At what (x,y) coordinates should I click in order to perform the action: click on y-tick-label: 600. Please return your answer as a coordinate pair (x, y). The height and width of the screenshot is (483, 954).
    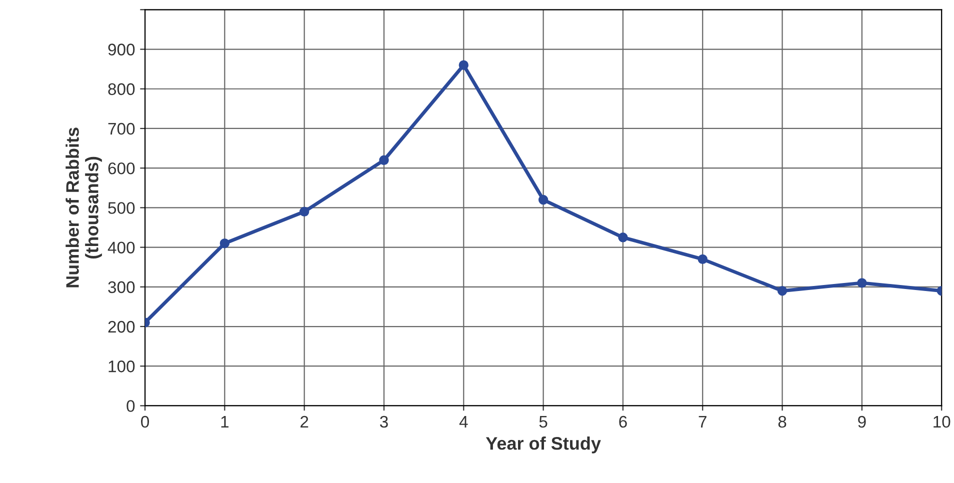
    Looking at the image, I should click on (121, 168).